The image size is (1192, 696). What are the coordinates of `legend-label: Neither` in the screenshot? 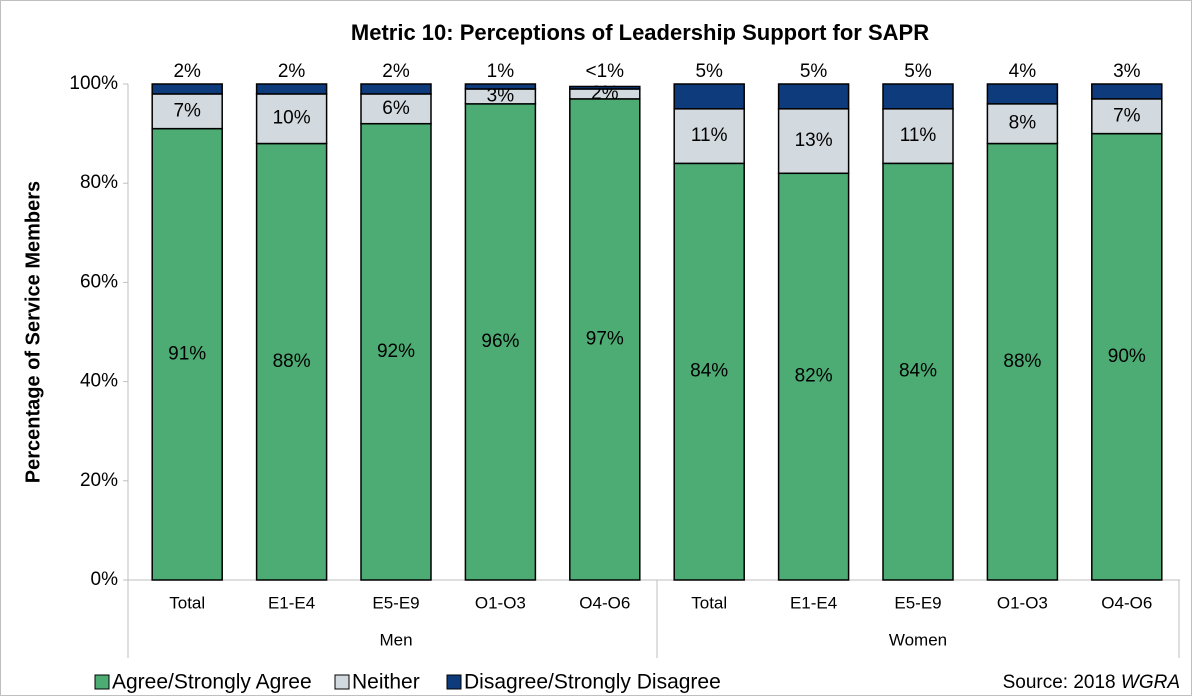 It's located at (386, 682).